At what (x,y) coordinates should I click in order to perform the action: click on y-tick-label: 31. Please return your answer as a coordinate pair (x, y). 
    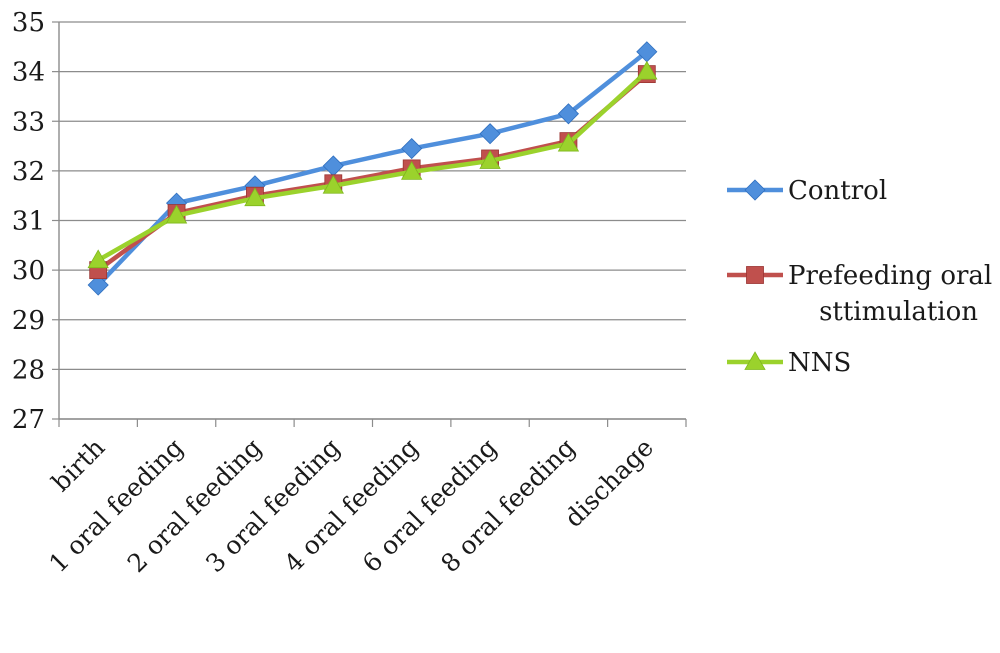
    Looking at the image, I should click on (28, 222).